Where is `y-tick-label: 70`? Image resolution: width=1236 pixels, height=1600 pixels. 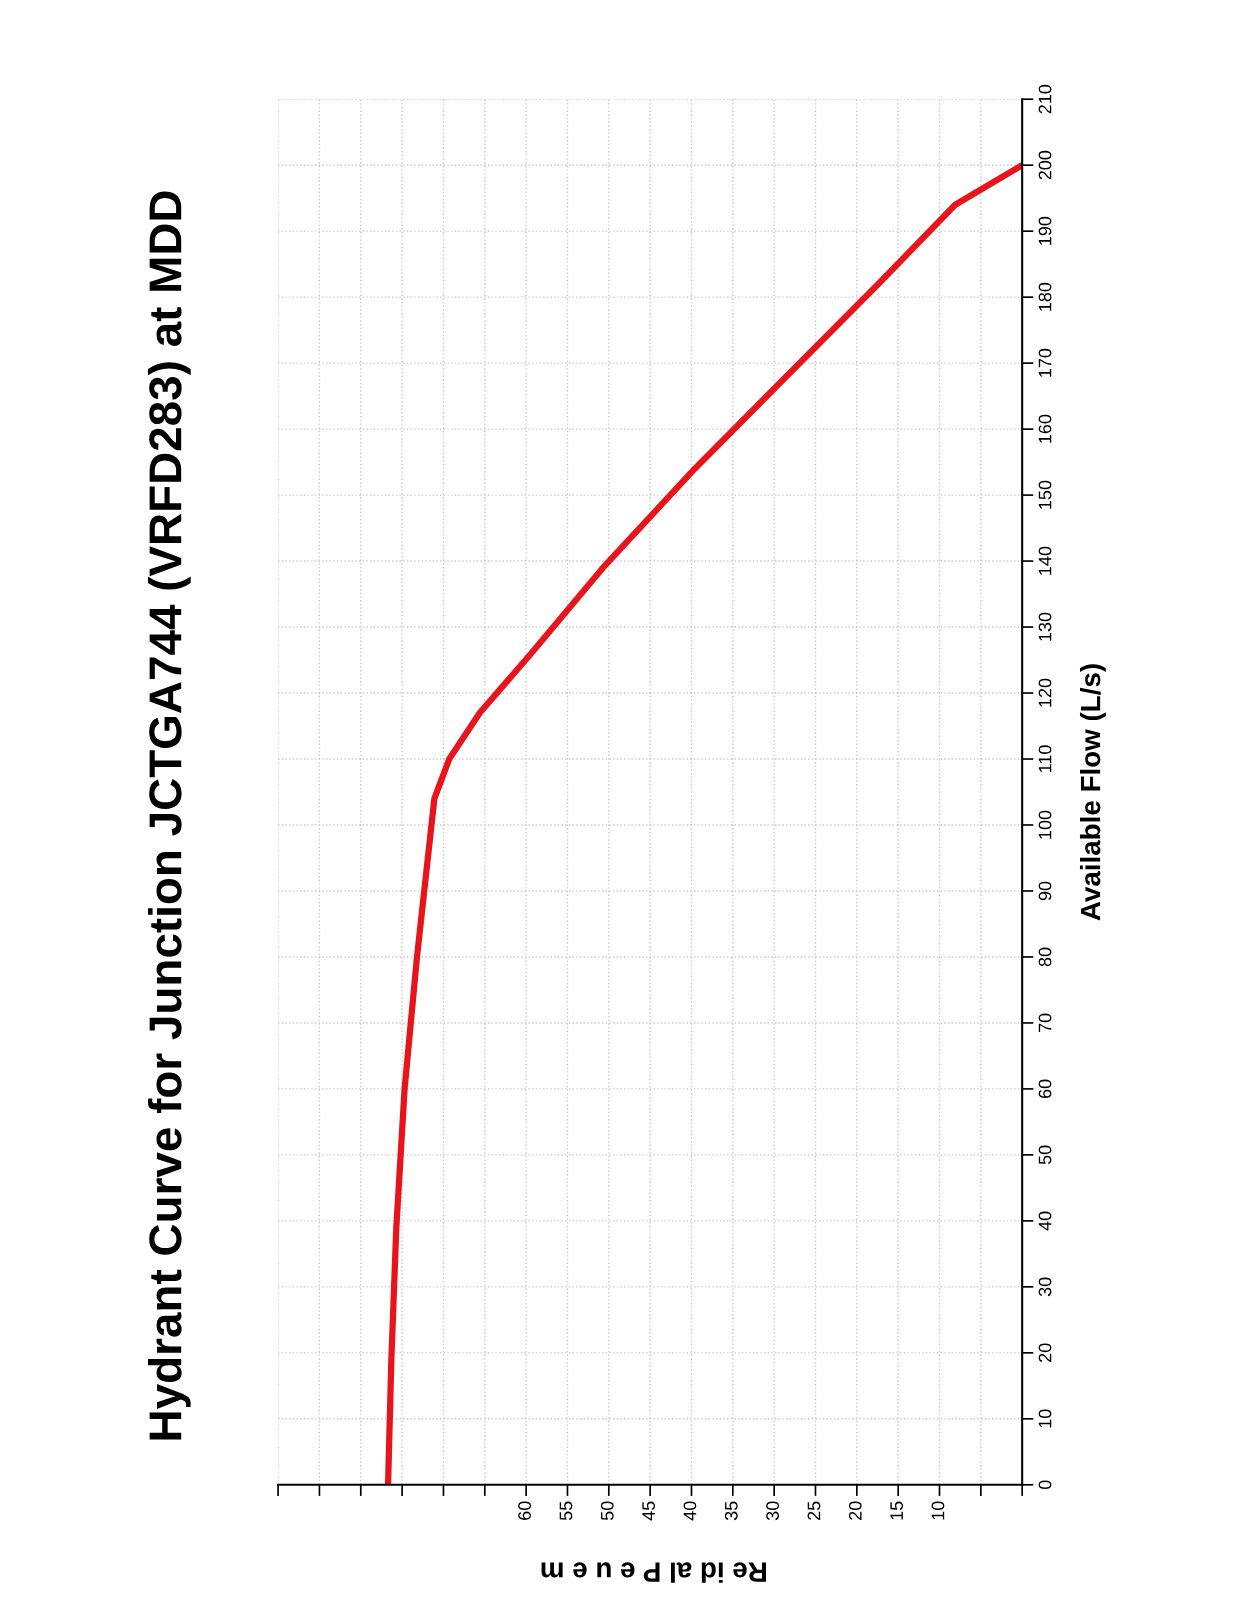 y-tick-label: 70 is located at coordinates (1045, 1023).